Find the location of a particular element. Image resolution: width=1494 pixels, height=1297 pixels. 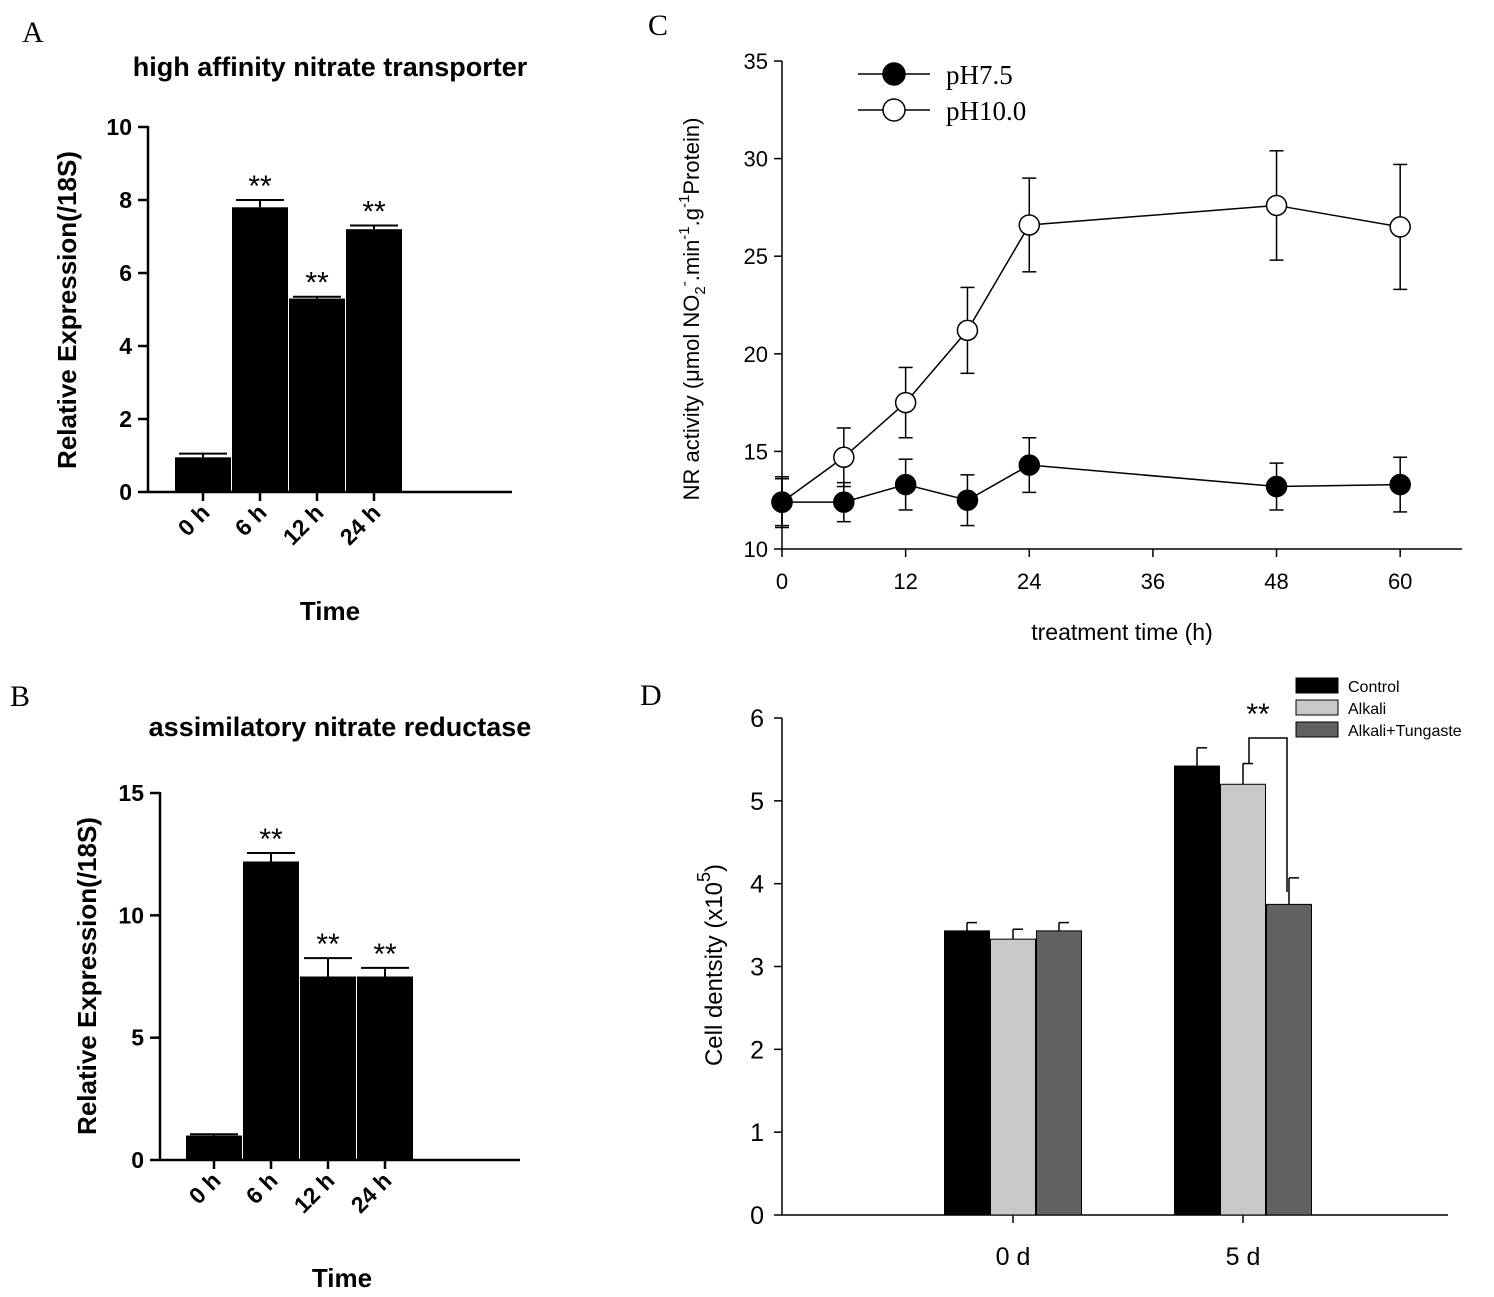

panel-b-x-tick-label: 0 h is located at coordinates (205, 1188).